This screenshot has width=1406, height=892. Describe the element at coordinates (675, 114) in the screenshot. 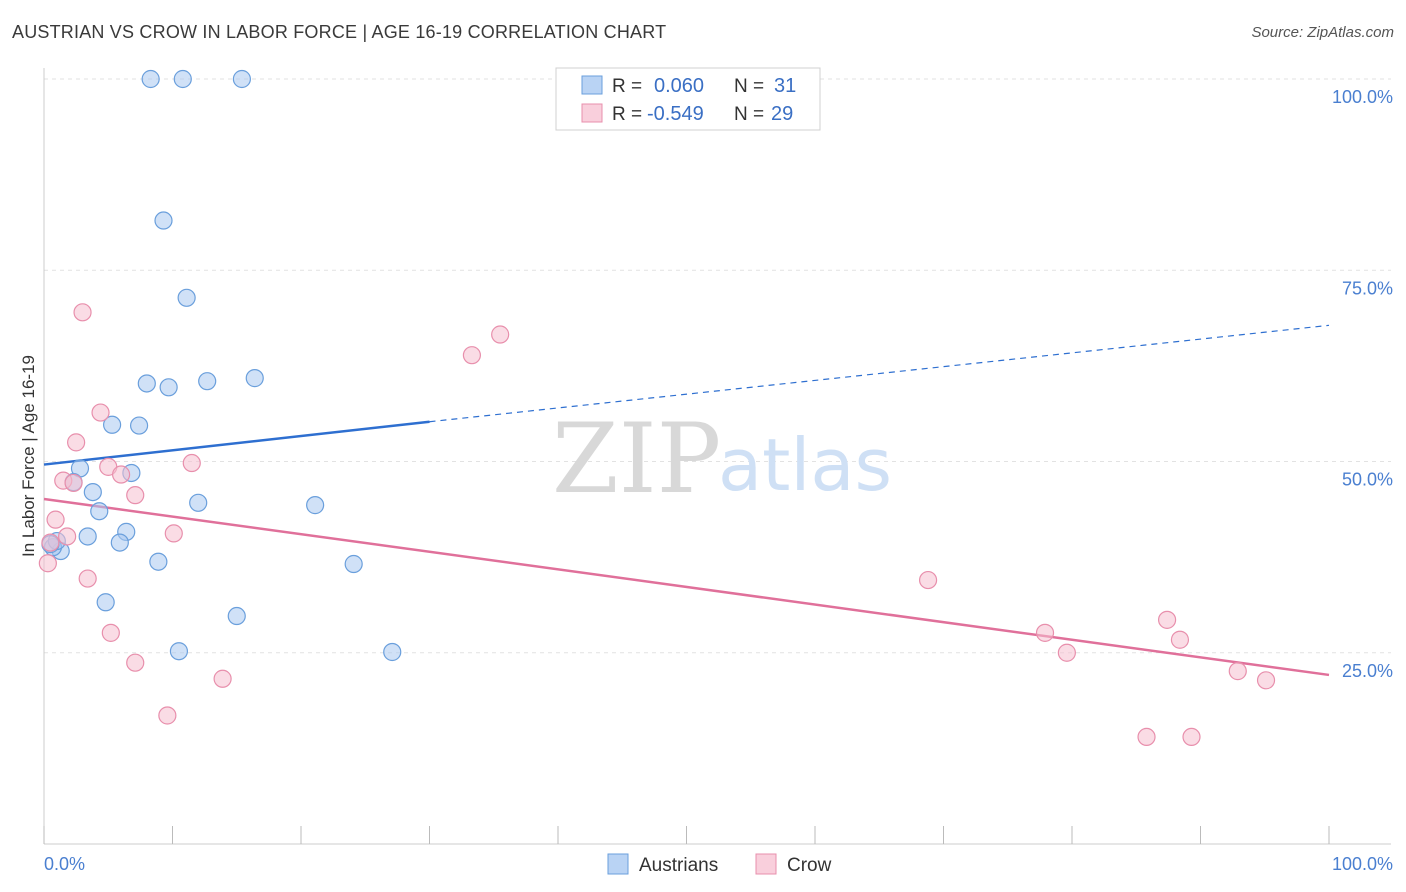

I see `legend-r-value-2: -0.549` at that location.